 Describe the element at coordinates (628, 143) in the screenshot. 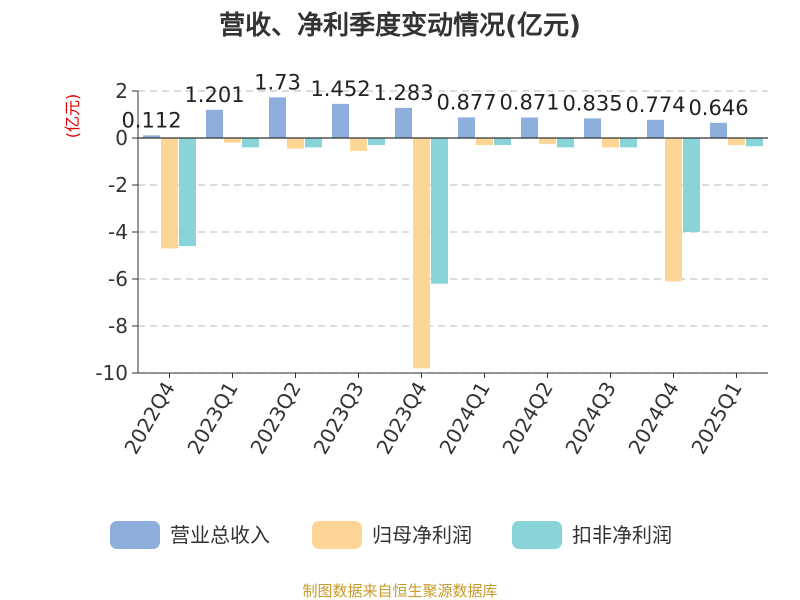

I see `bar-3-2024Q3` at that location.